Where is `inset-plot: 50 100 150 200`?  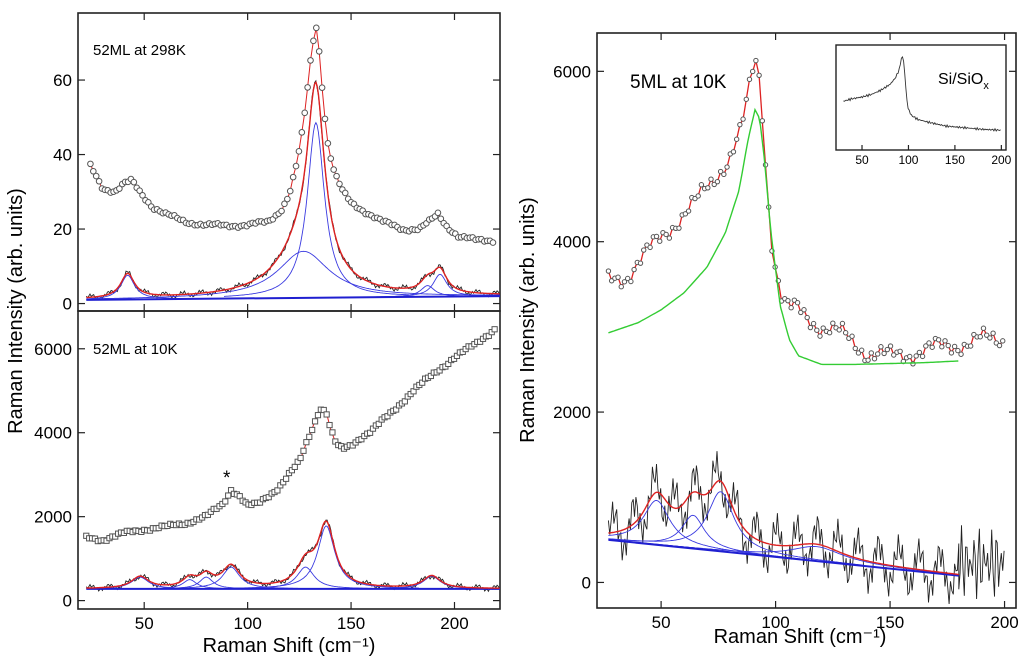
inset-plot: 50 100 150 200 is located at coordinates (927, 111).